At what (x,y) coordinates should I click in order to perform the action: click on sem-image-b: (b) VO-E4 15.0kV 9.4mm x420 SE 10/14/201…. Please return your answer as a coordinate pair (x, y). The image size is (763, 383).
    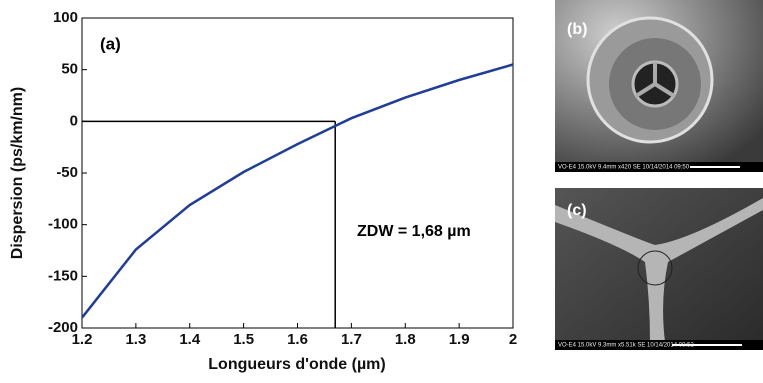
    Looking at the image, I should click on (659, 86).